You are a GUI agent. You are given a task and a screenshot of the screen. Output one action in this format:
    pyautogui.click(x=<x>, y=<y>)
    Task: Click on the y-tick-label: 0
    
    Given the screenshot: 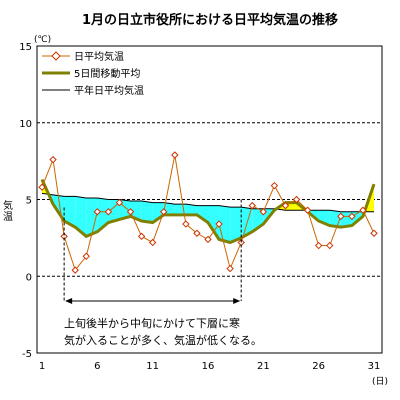 What is the action you would take?
    pyautogui.click(x=29, y=277)
    